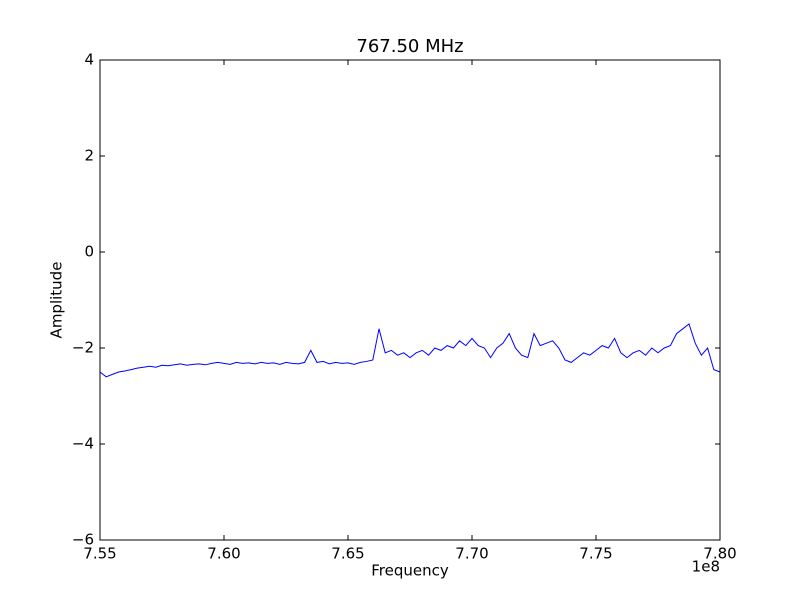 The width and height of the screenshot is (800, 600). I want to click on x-tick-label: 7.80, so click(719, 554).